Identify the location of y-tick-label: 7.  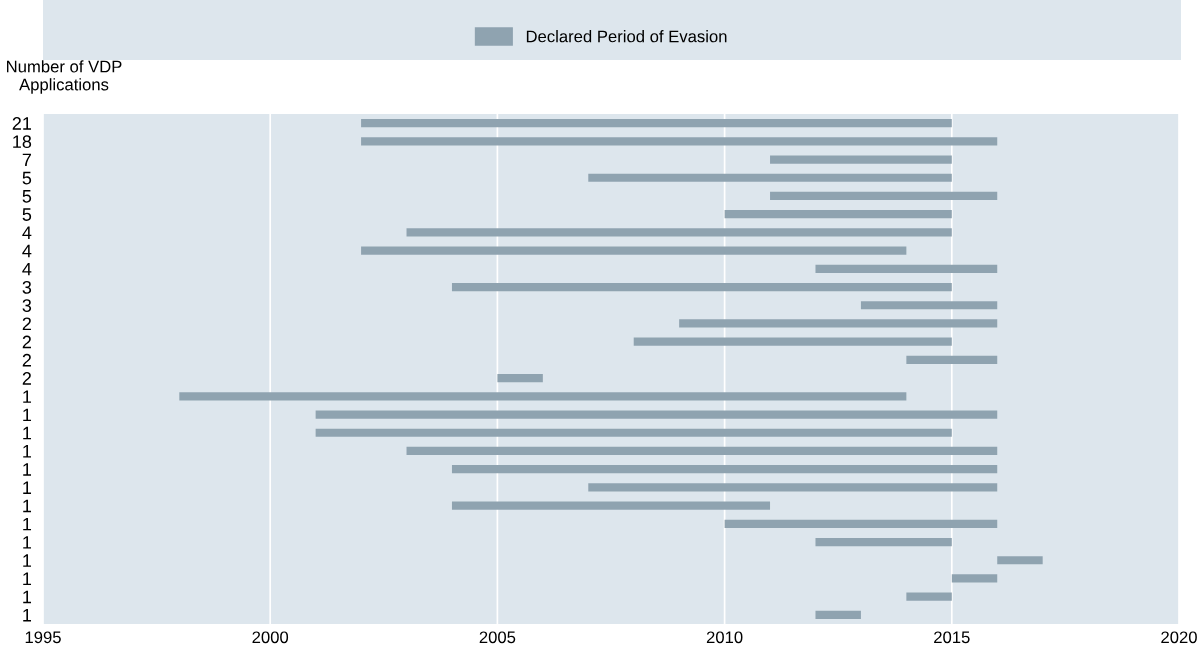
(26, 160).